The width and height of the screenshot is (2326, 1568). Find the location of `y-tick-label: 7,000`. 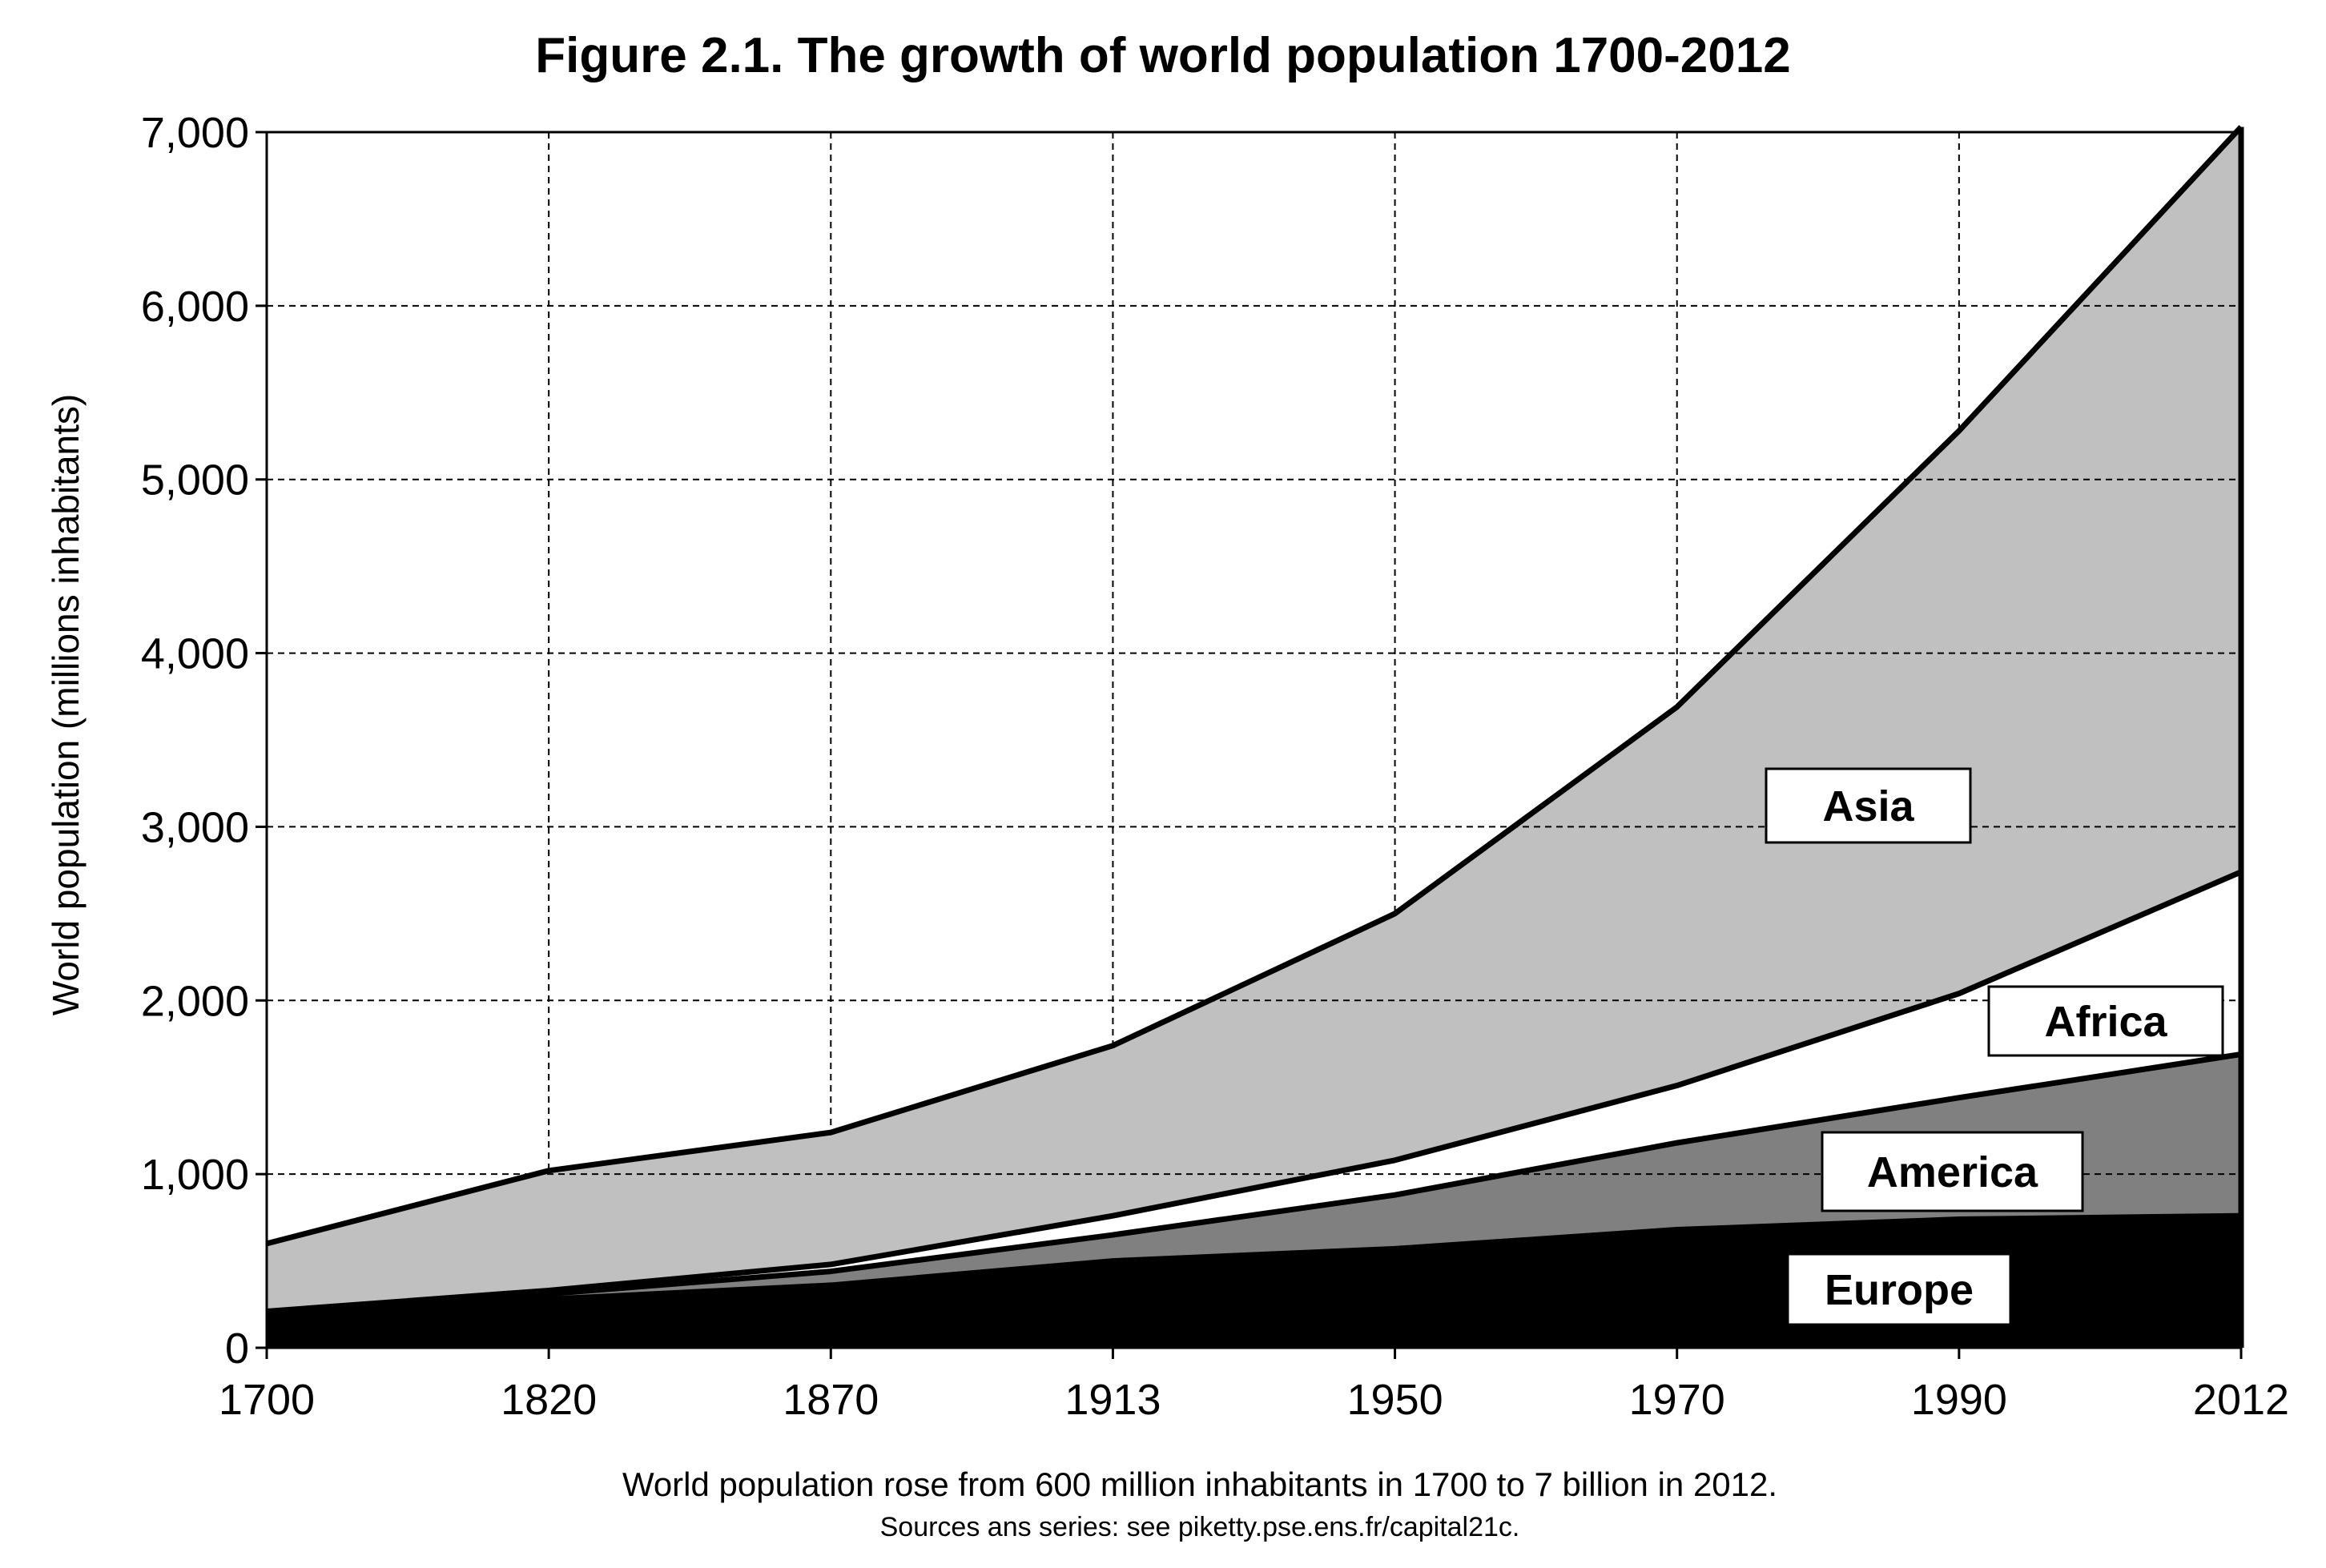

y-tick-label: 7,000 is located at coordinates (195, 133).